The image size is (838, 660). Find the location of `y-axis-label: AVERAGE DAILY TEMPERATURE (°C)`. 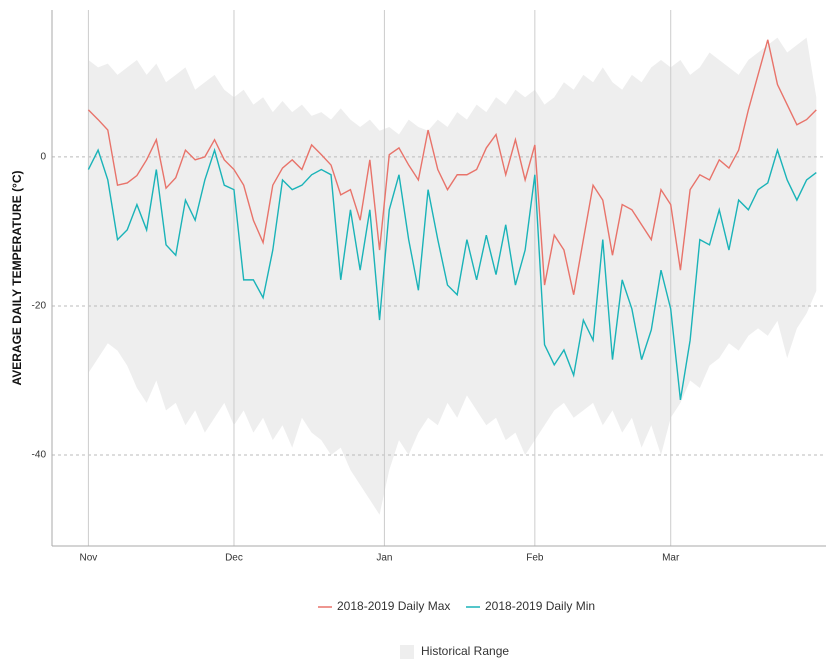

y-axis-label: AVERAGE DAILY TEMPERATURE (°C) is located at coordinates (17, 277).